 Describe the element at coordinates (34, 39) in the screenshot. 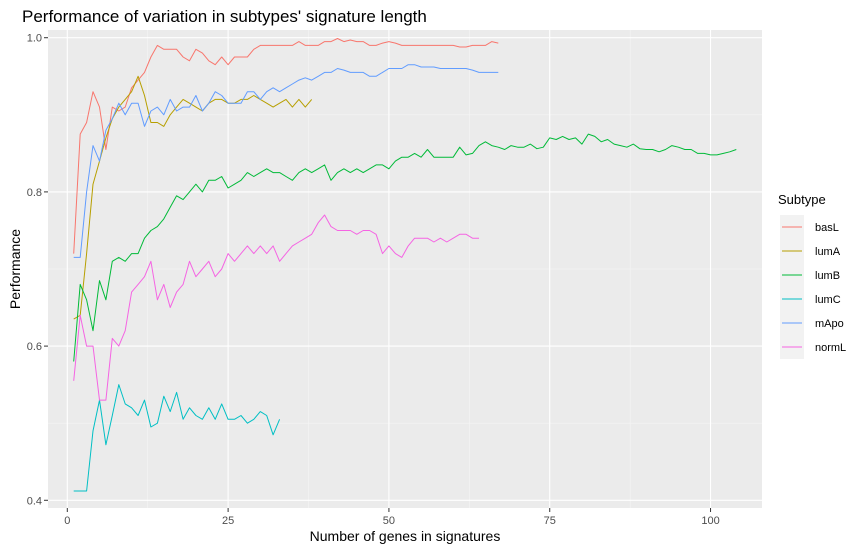

I see `y-tick-label: 1.0` at that location.